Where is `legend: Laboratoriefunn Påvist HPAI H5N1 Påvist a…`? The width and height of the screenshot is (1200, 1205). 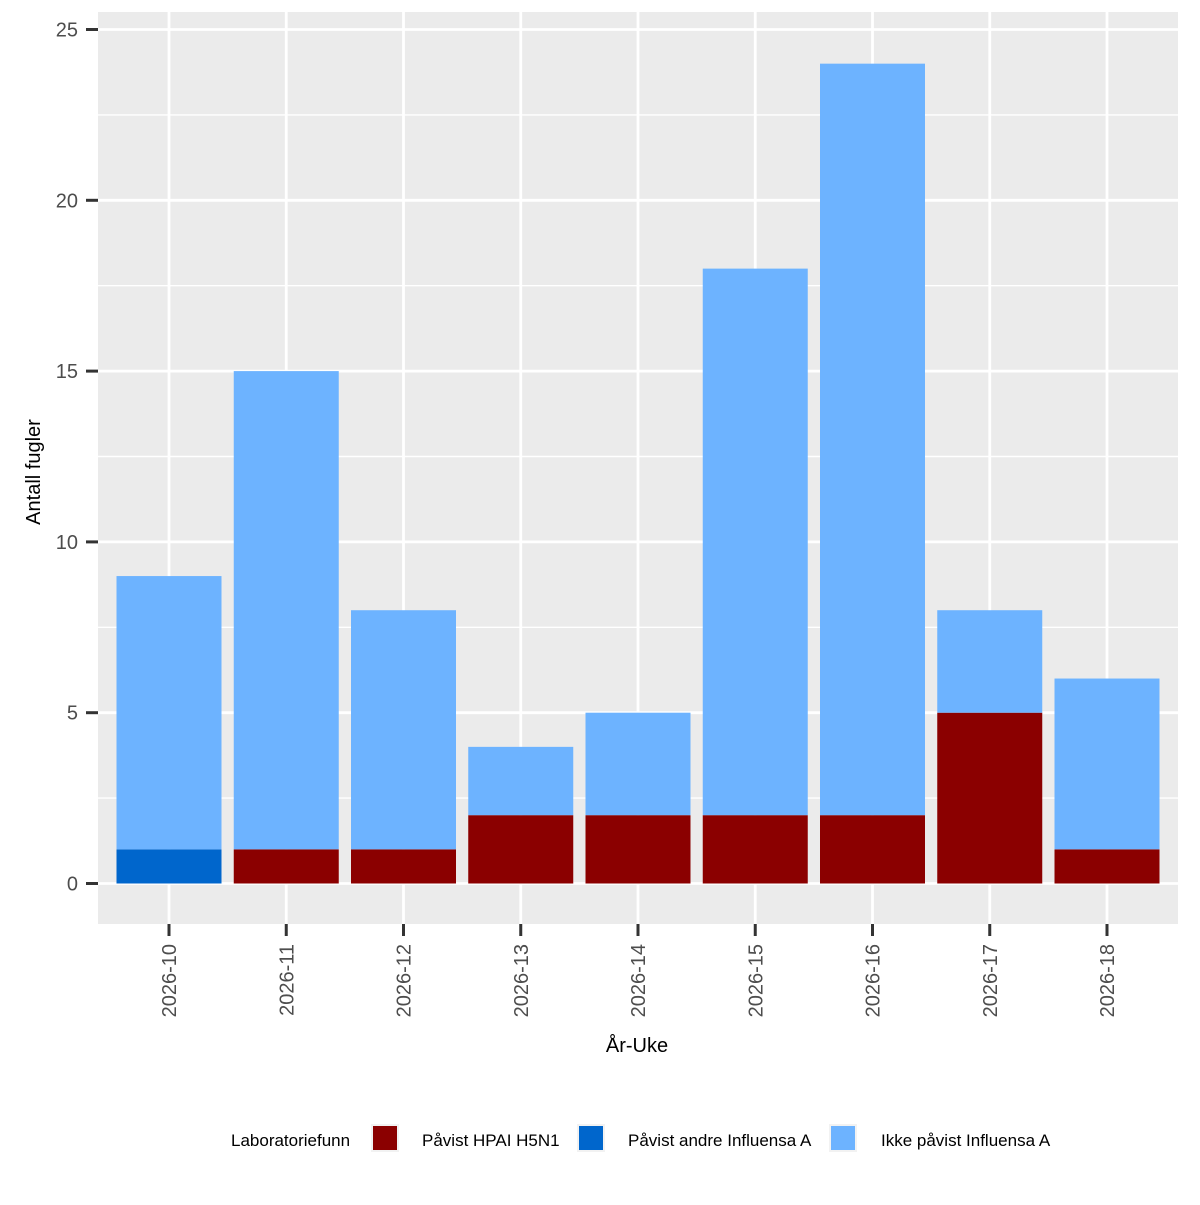 legend: Laboratoriefunn Påvist HPAI H5N1 Påvist a… is located at coordinates (641, 1138).